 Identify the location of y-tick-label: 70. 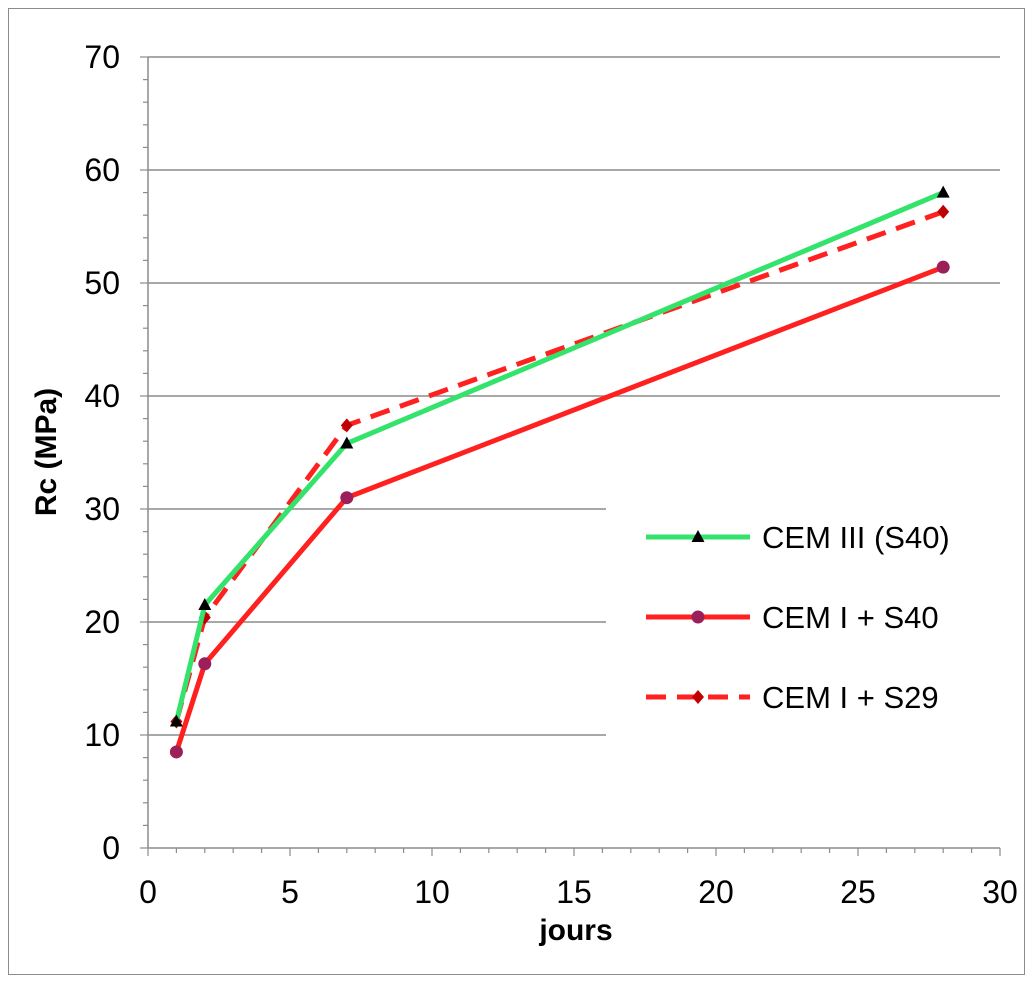
(102, 57).